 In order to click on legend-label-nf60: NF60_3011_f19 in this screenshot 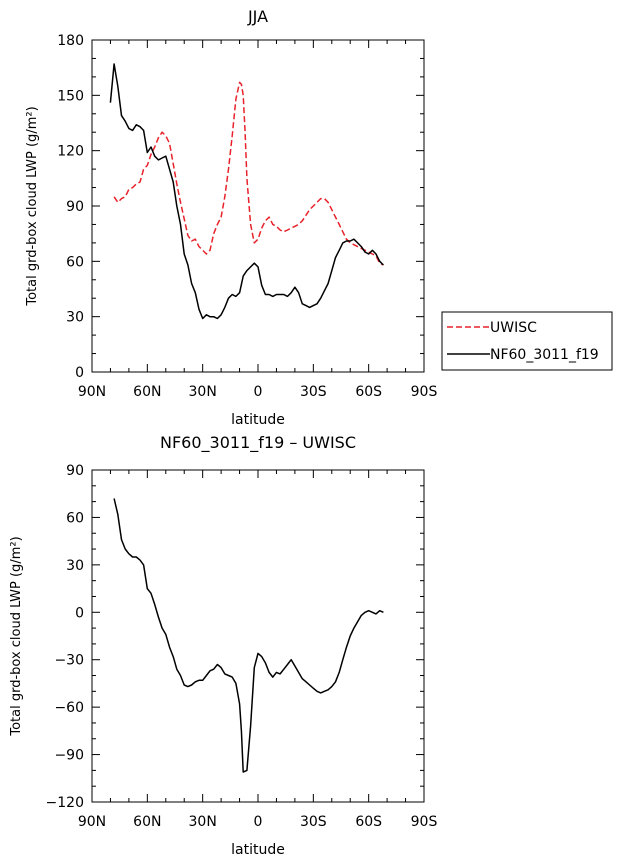, I will do `click(544, 355)`.